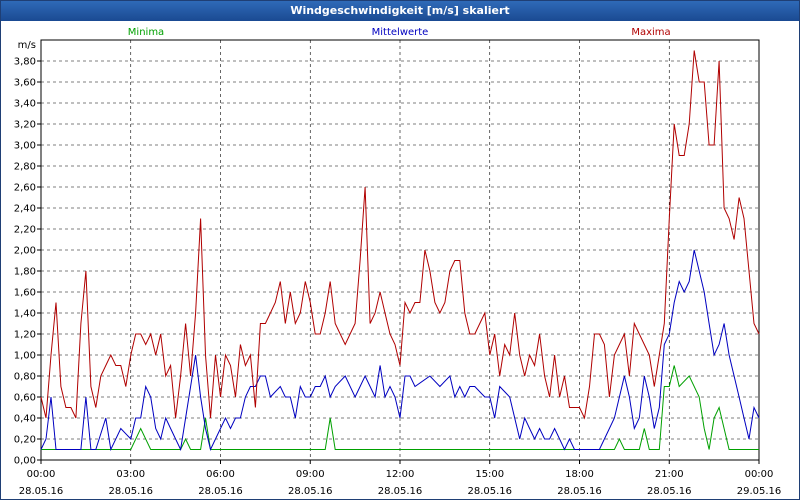 This screenshot has height=500, width=800. I want to click on y-tick-label: 1,60, so click(25, 293).